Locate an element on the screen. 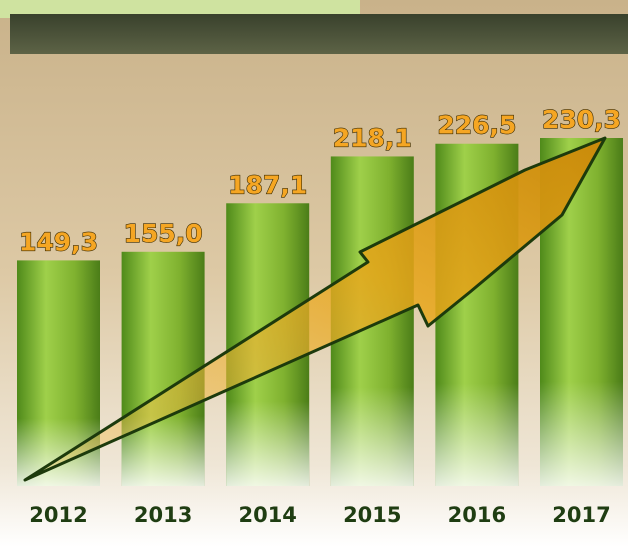  x-tick-label: 2013 is located at coordinates (163, 515).